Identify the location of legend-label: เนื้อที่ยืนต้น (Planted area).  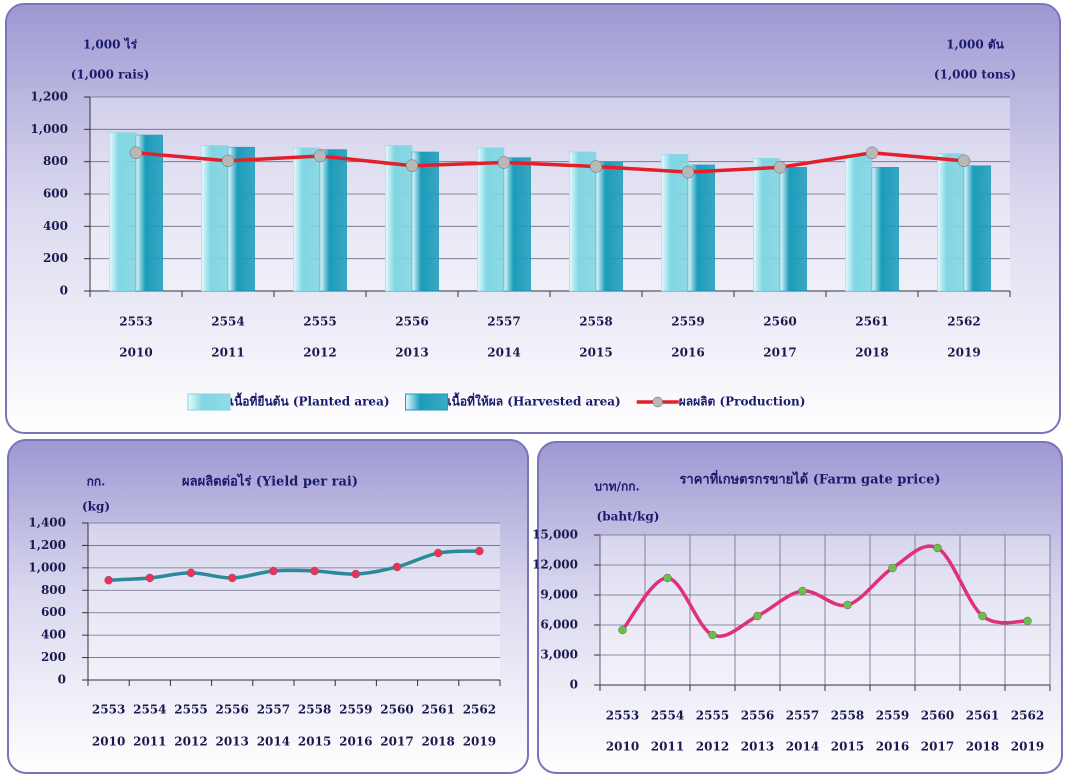
(310, 400).